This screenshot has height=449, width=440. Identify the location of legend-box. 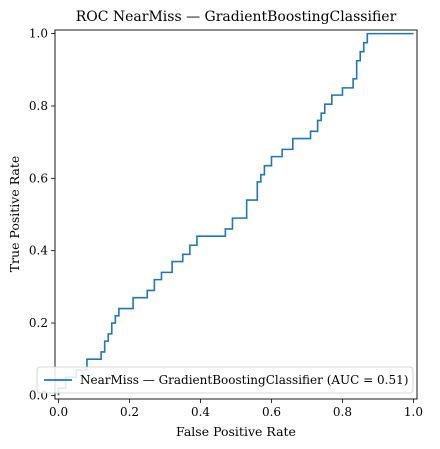
(225, 380).